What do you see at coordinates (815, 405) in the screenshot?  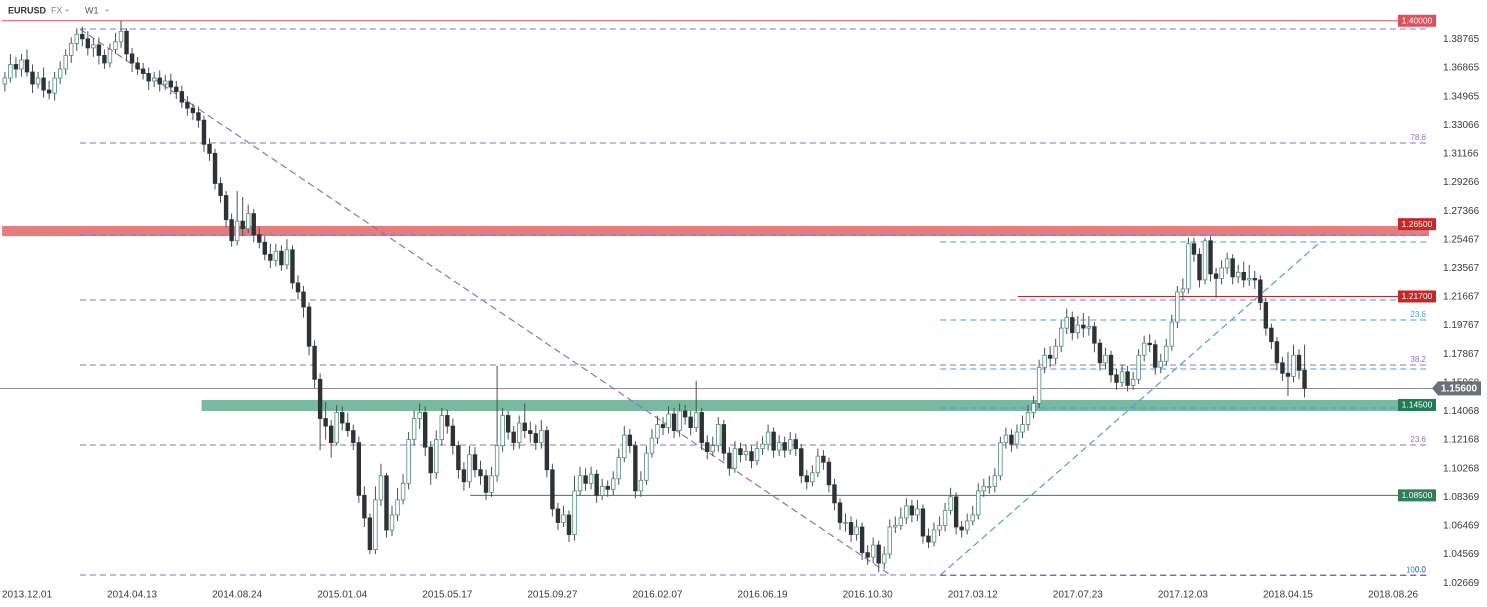 I see `zone` at bounding box center [815, 405].